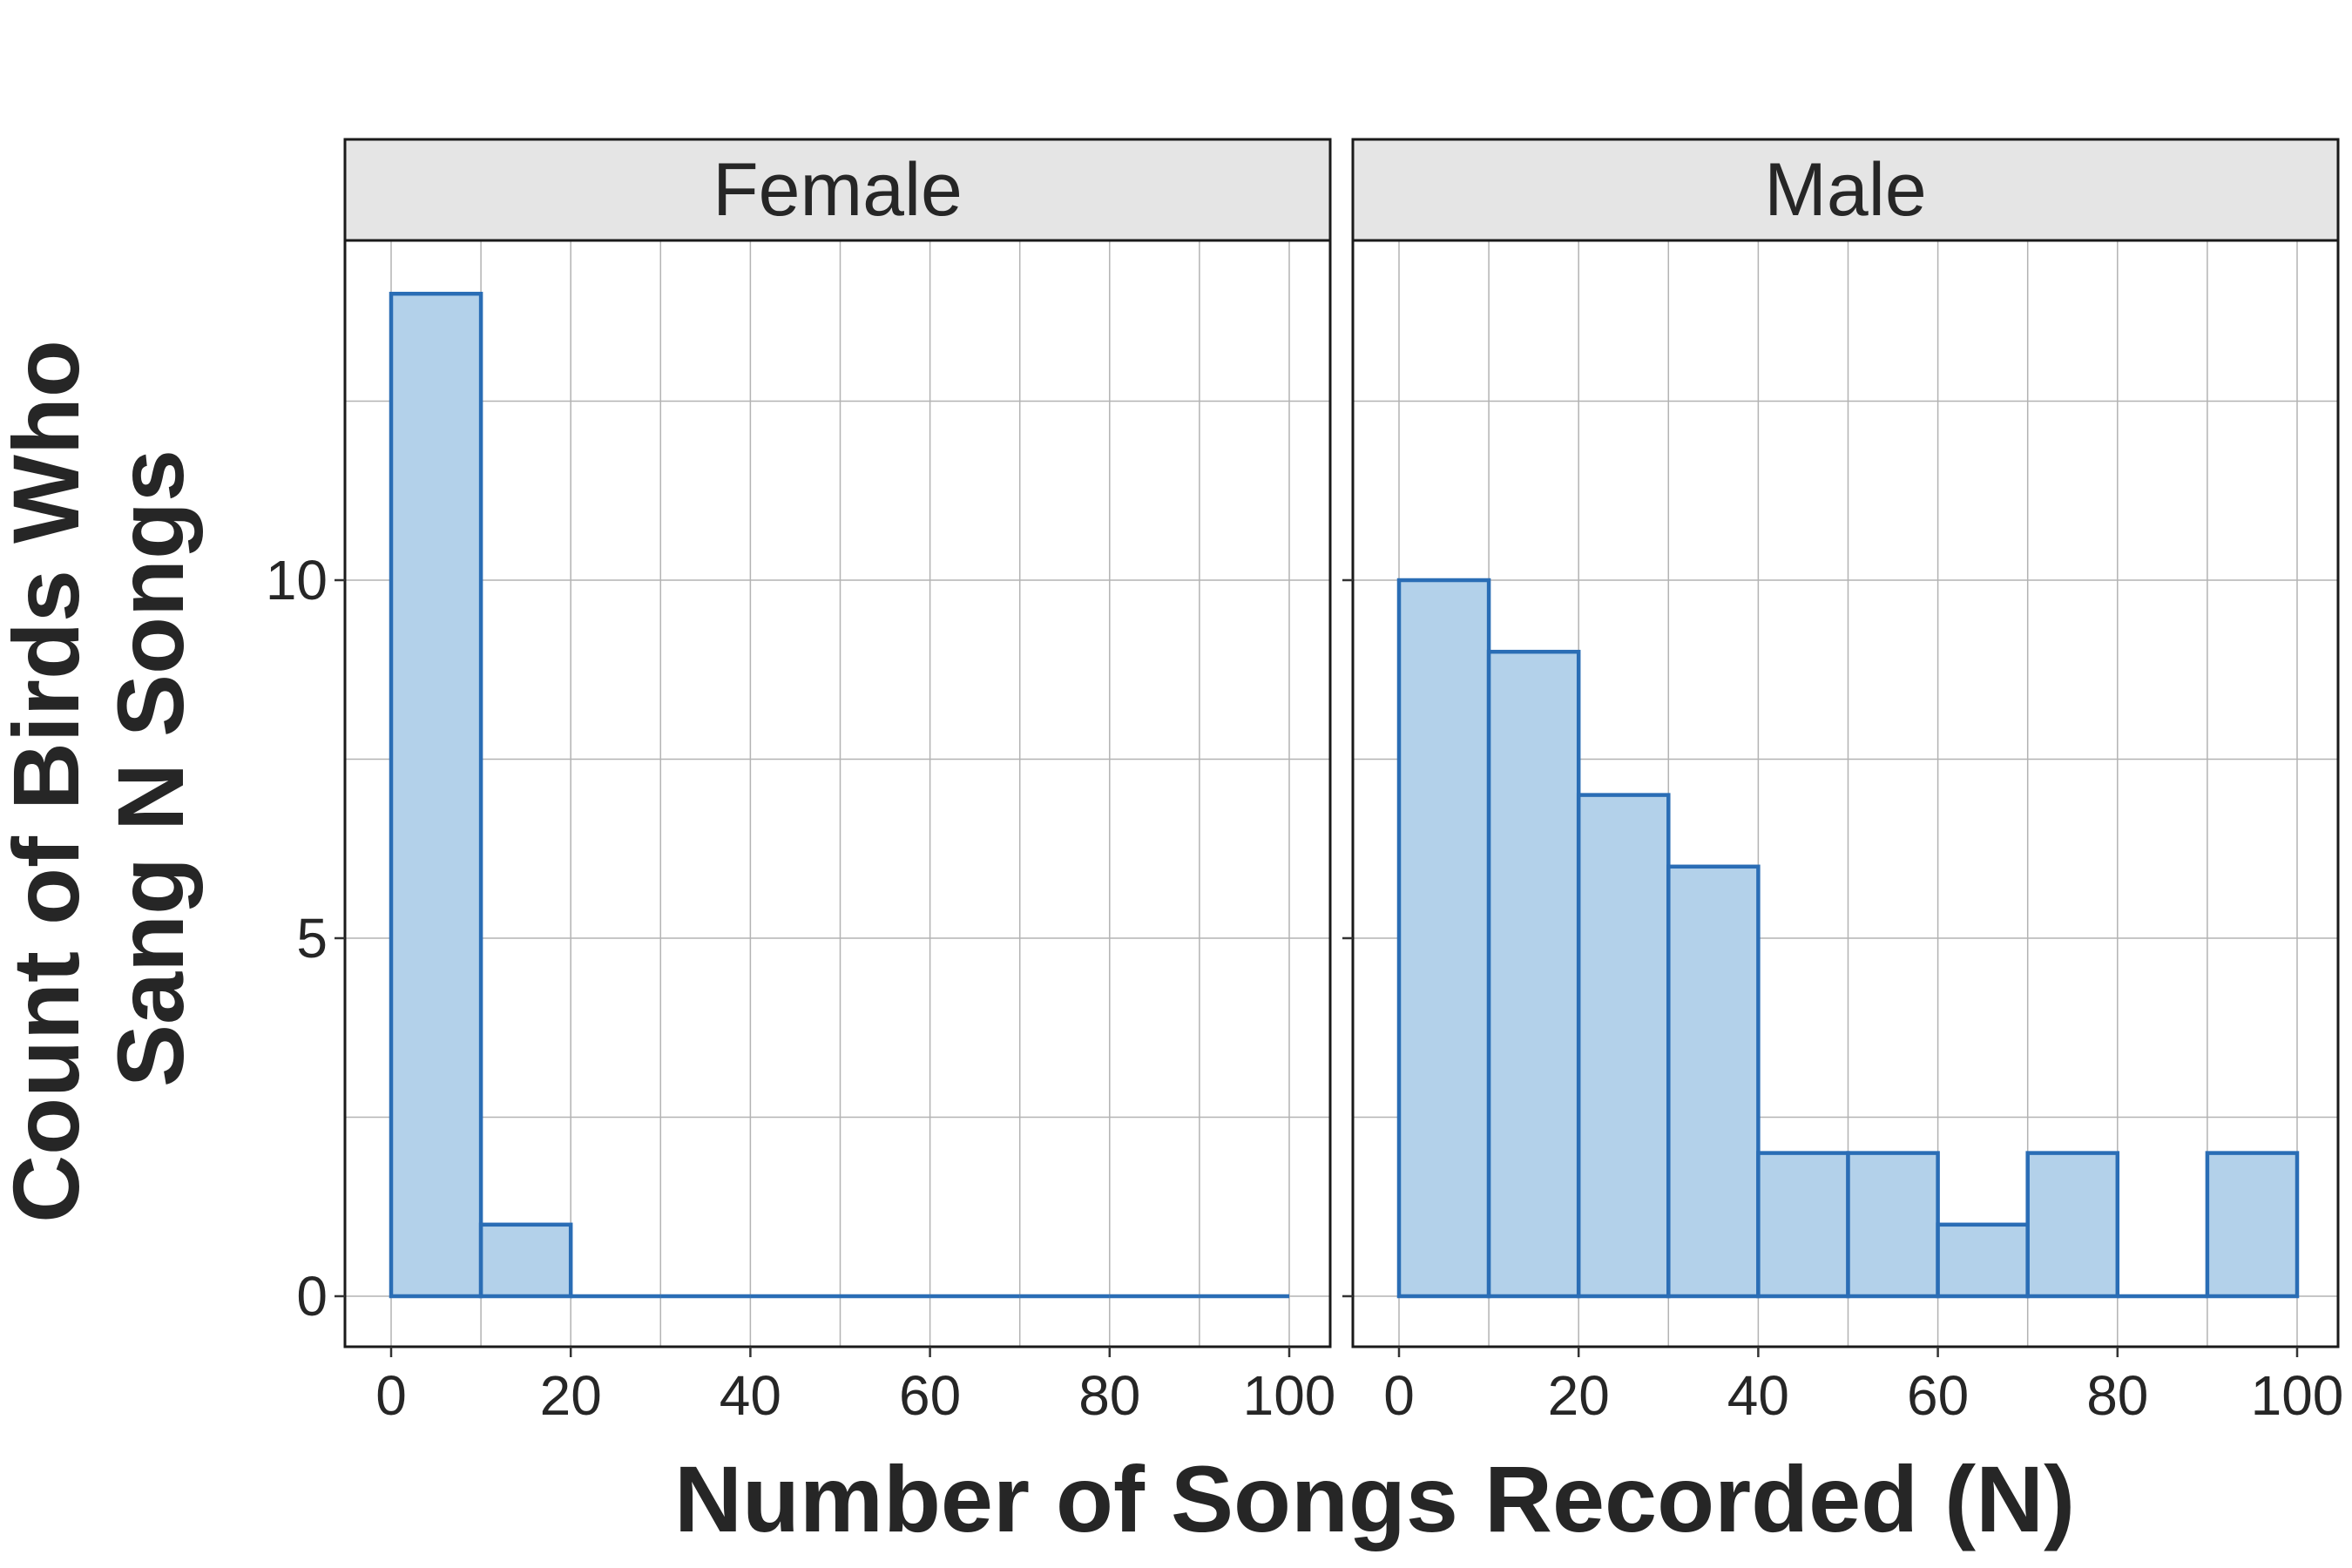 This screenshot has height=1568, width=2352. Describe the element at coordinates (312, 938) in the screenshot. I see `y-tick-label-5: 5` at that location.